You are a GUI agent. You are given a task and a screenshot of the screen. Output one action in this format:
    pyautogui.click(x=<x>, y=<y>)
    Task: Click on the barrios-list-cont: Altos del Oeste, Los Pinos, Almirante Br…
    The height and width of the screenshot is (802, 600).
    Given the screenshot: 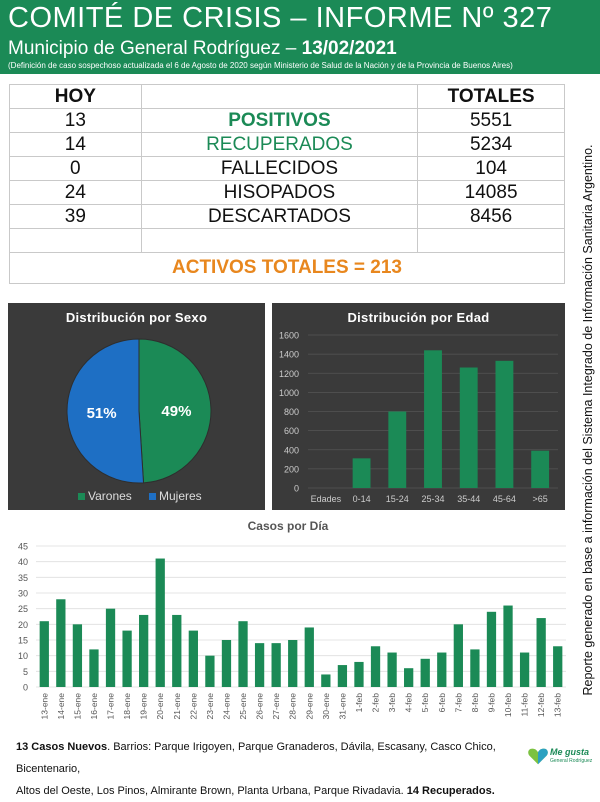 What is the action you would take?
    pyautogui.click(x=210, y=791)
    